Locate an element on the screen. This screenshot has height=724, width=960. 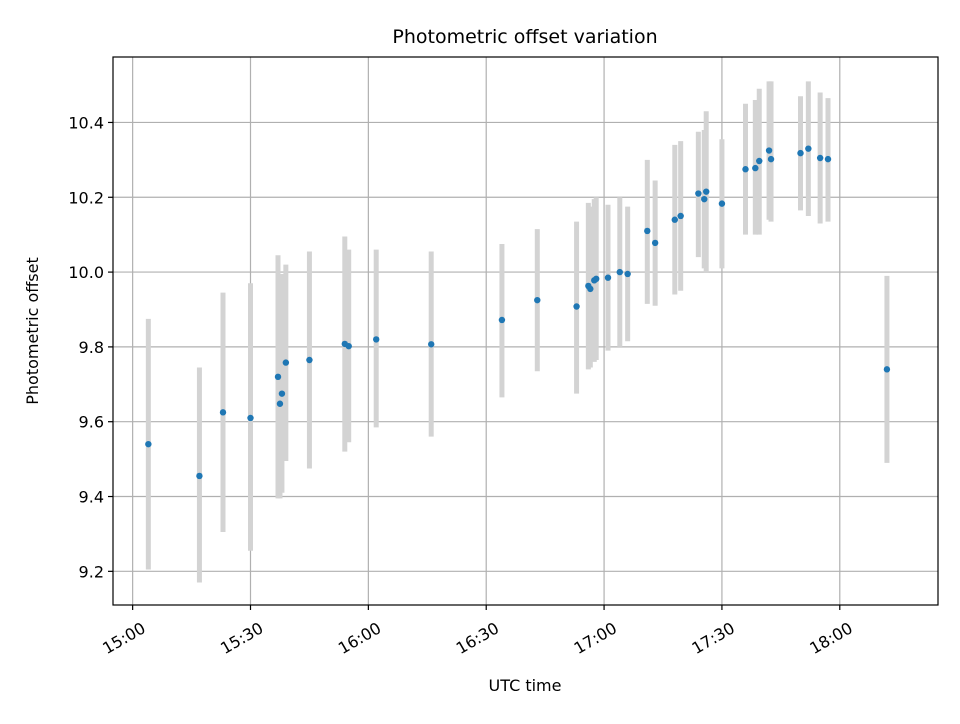
y-tick-label: 9.2 is located at coordinates (91, 571).